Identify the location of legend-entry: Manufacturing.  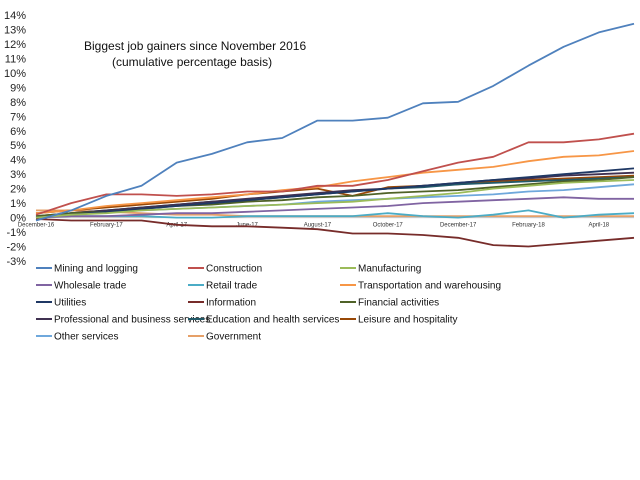
(380, 269).